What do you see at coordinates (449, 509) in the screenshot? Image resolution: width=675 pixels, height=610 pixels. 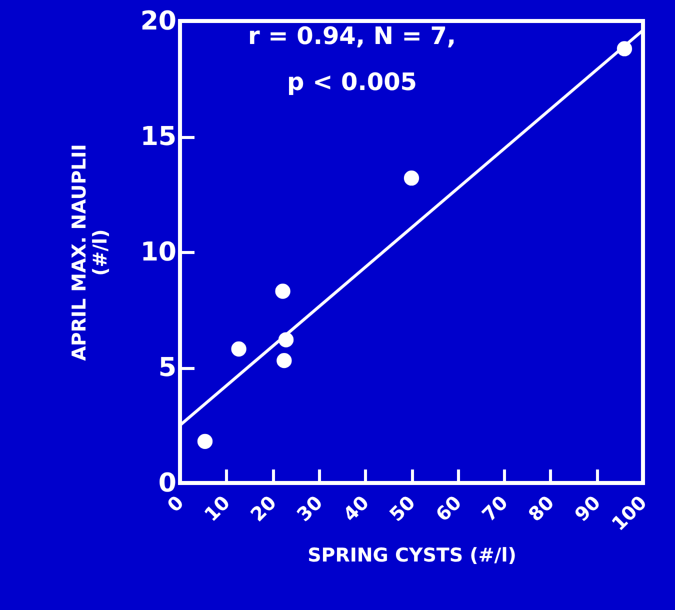 I see `x-tick-label: 60` at bounding box center [449, 509].